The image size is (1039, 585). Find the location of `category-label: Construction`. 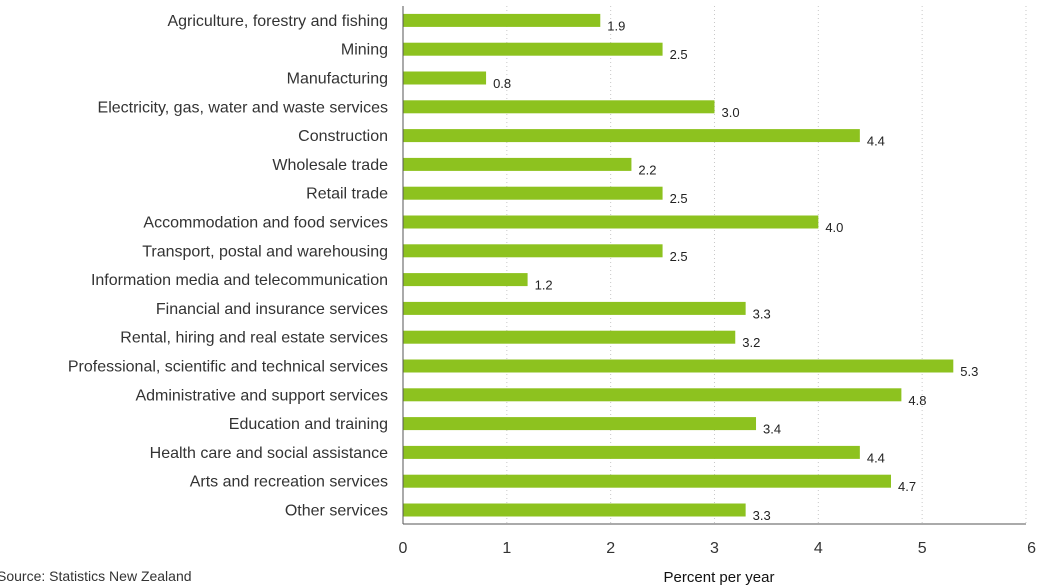

category-label: Construction is located at coordinates (343, 136).